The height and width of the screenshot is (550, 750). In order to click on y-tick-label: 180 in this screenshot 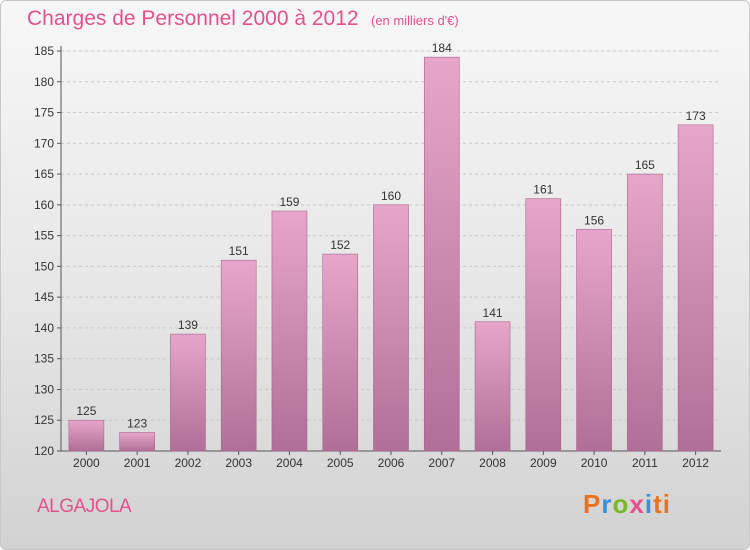, I will do `click(44, 82)`.